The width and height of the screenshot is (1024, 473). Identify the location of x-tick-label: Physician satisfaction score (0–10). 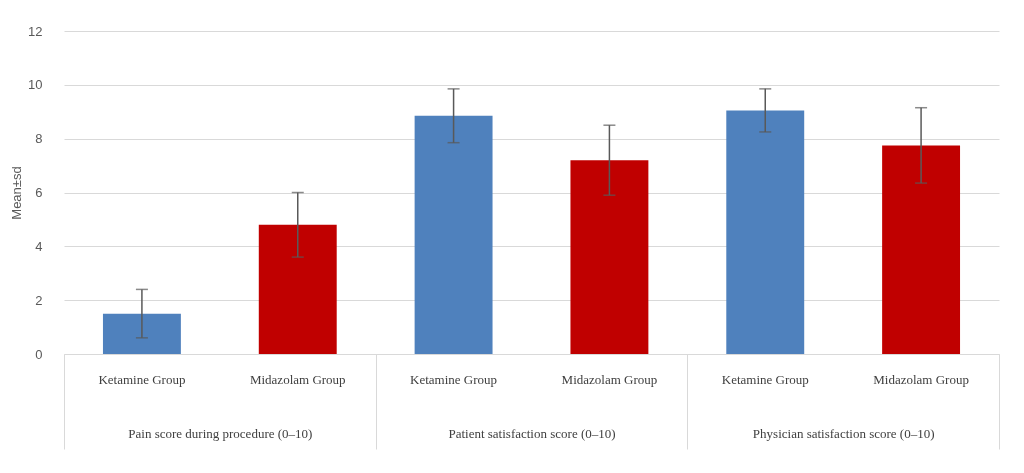
(843, 433).